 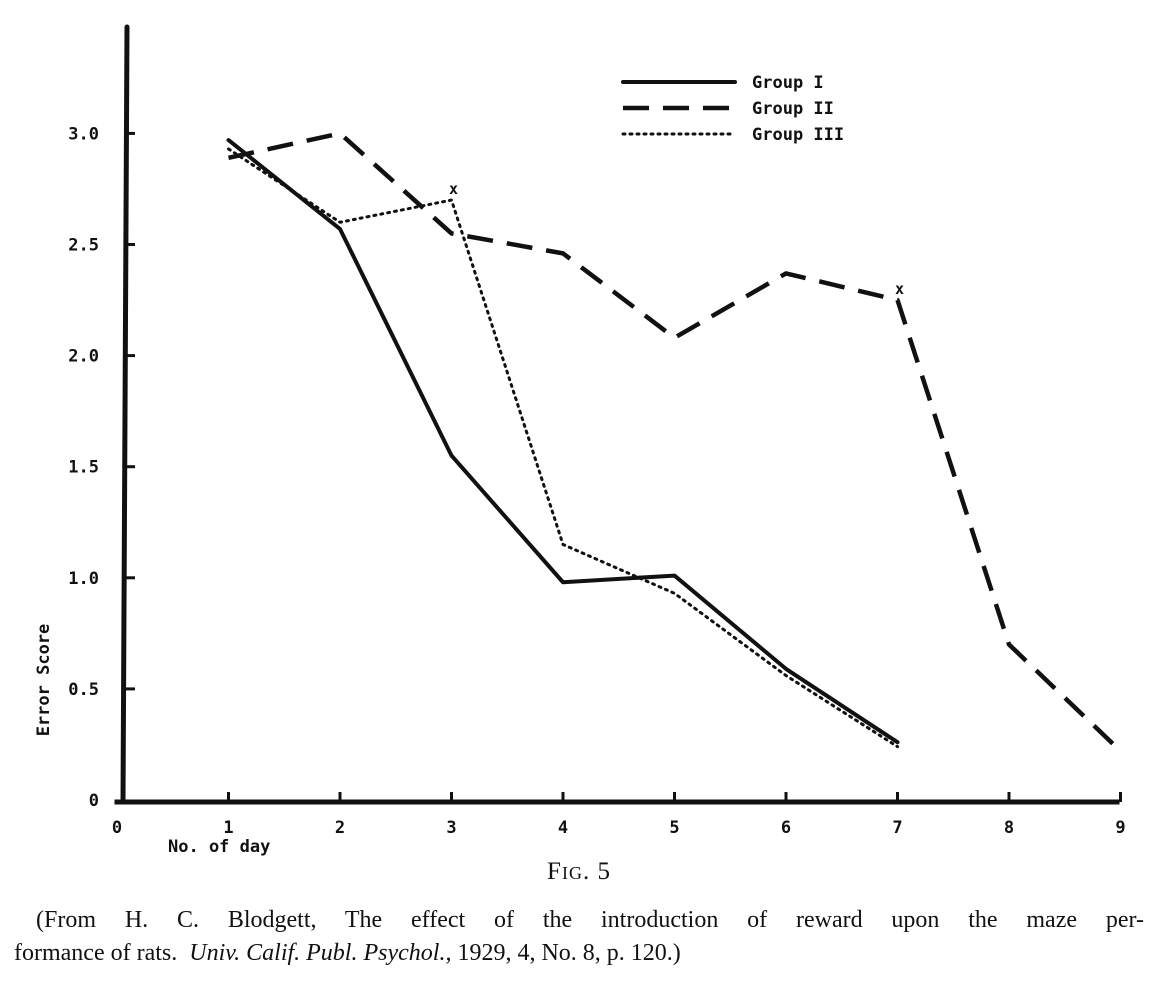 I want to click on caption-citation: 1929, 4, No. 8, p. 120.), so click(x=569, y=953).